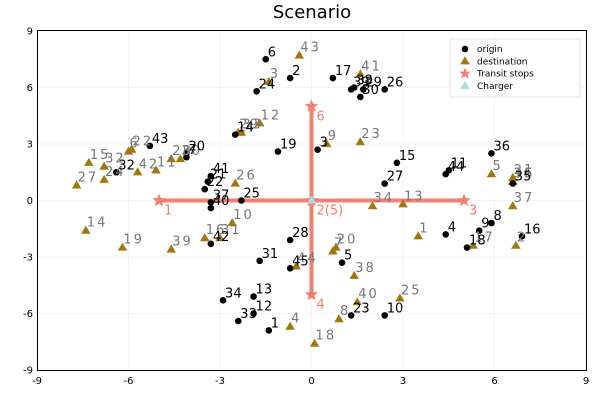 This screenshot has height=400, width=600. I want to click on origin-label: 15, so click(407, 156).